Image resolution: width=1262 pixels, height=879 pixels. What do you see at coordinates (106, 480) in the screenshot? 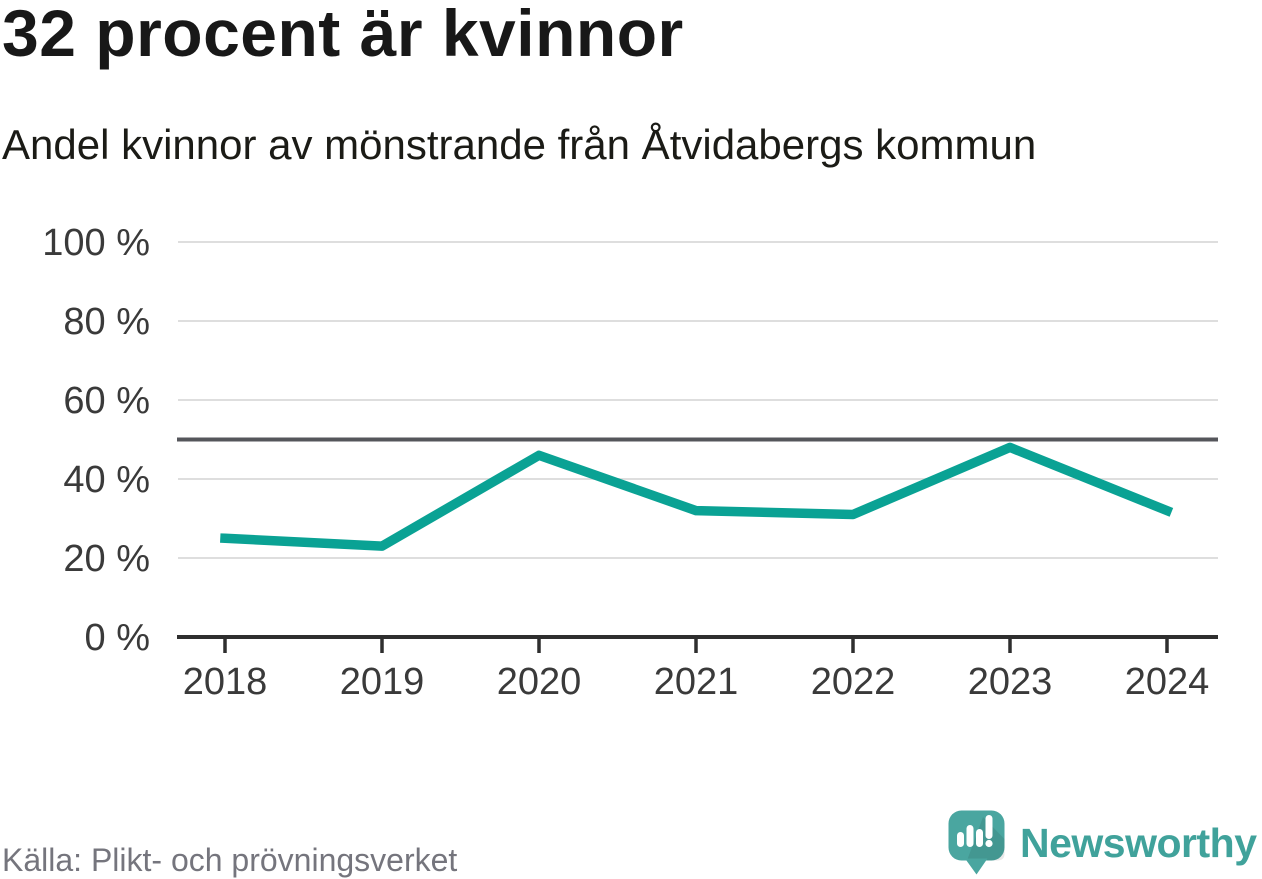
I see `y-axis-tick-label: 40 %` at bounding box center [106, 480].